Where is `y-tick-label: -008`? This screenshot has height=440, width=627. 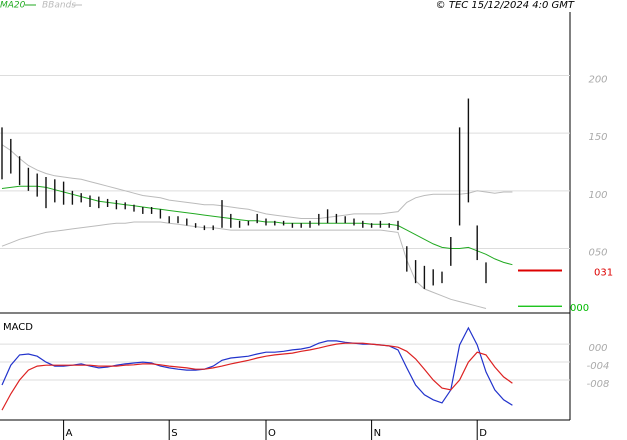 y-tick-label: -008 is located at coordinates (598, 384).